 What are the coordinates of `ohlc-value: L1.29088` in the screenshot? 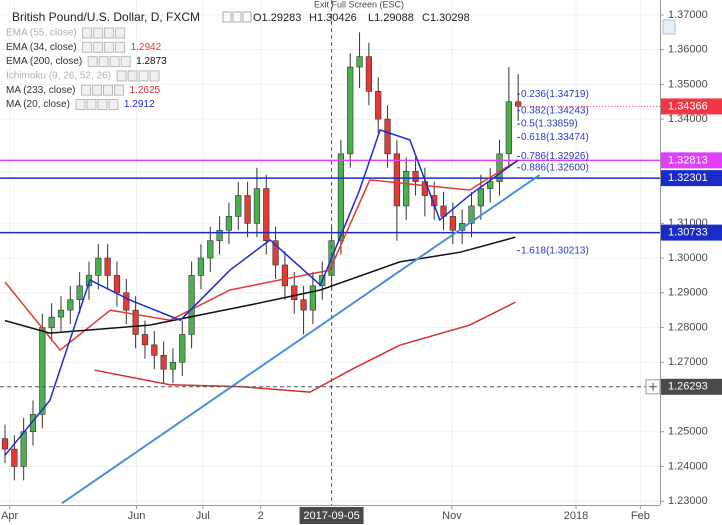 It's located at (391, 18).